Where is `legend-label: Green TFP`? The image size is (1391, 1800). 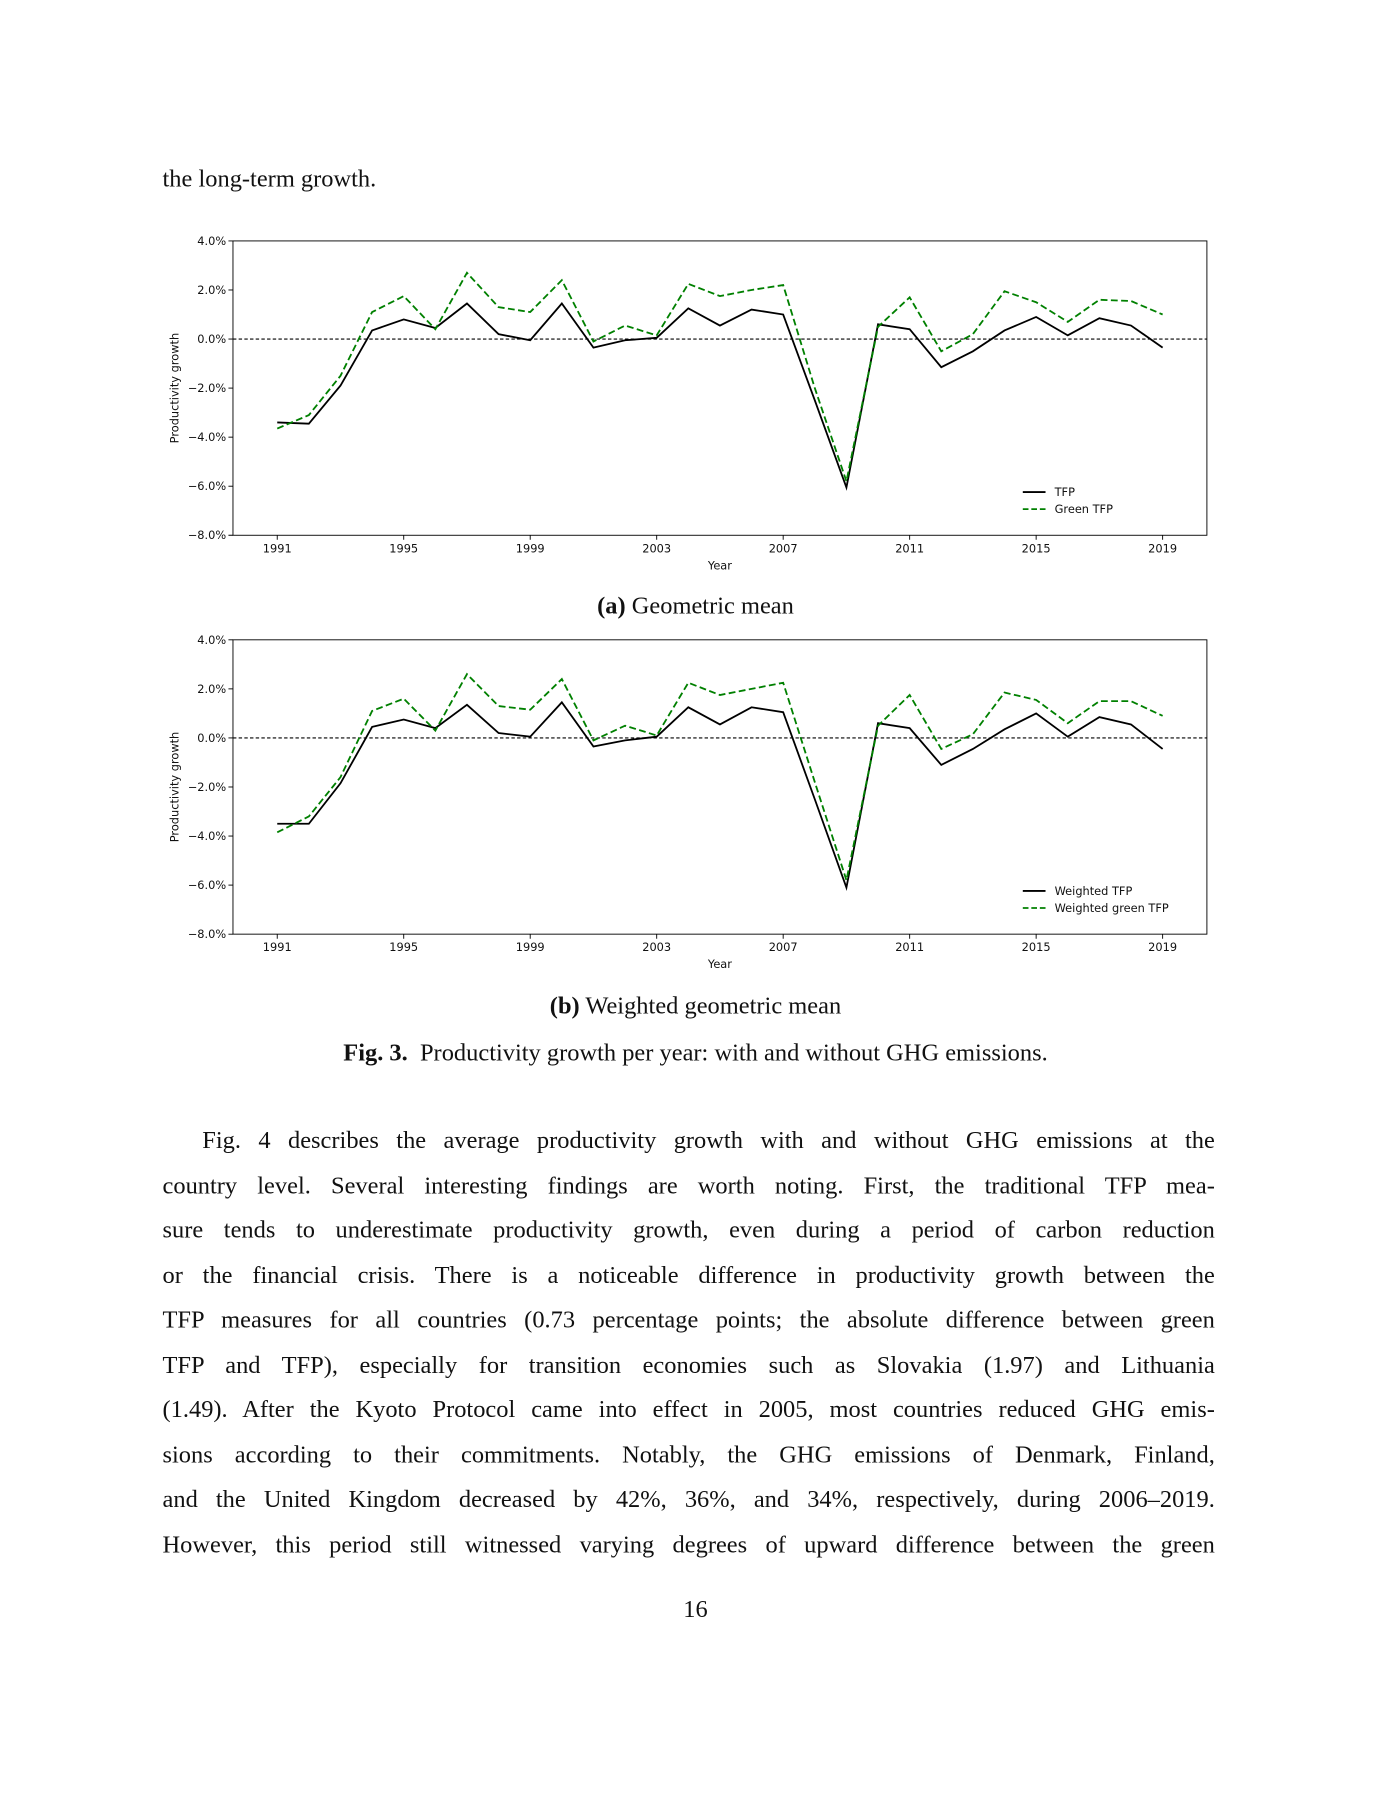 legend-label: Green TFP is located at coordinates (1084, 509).